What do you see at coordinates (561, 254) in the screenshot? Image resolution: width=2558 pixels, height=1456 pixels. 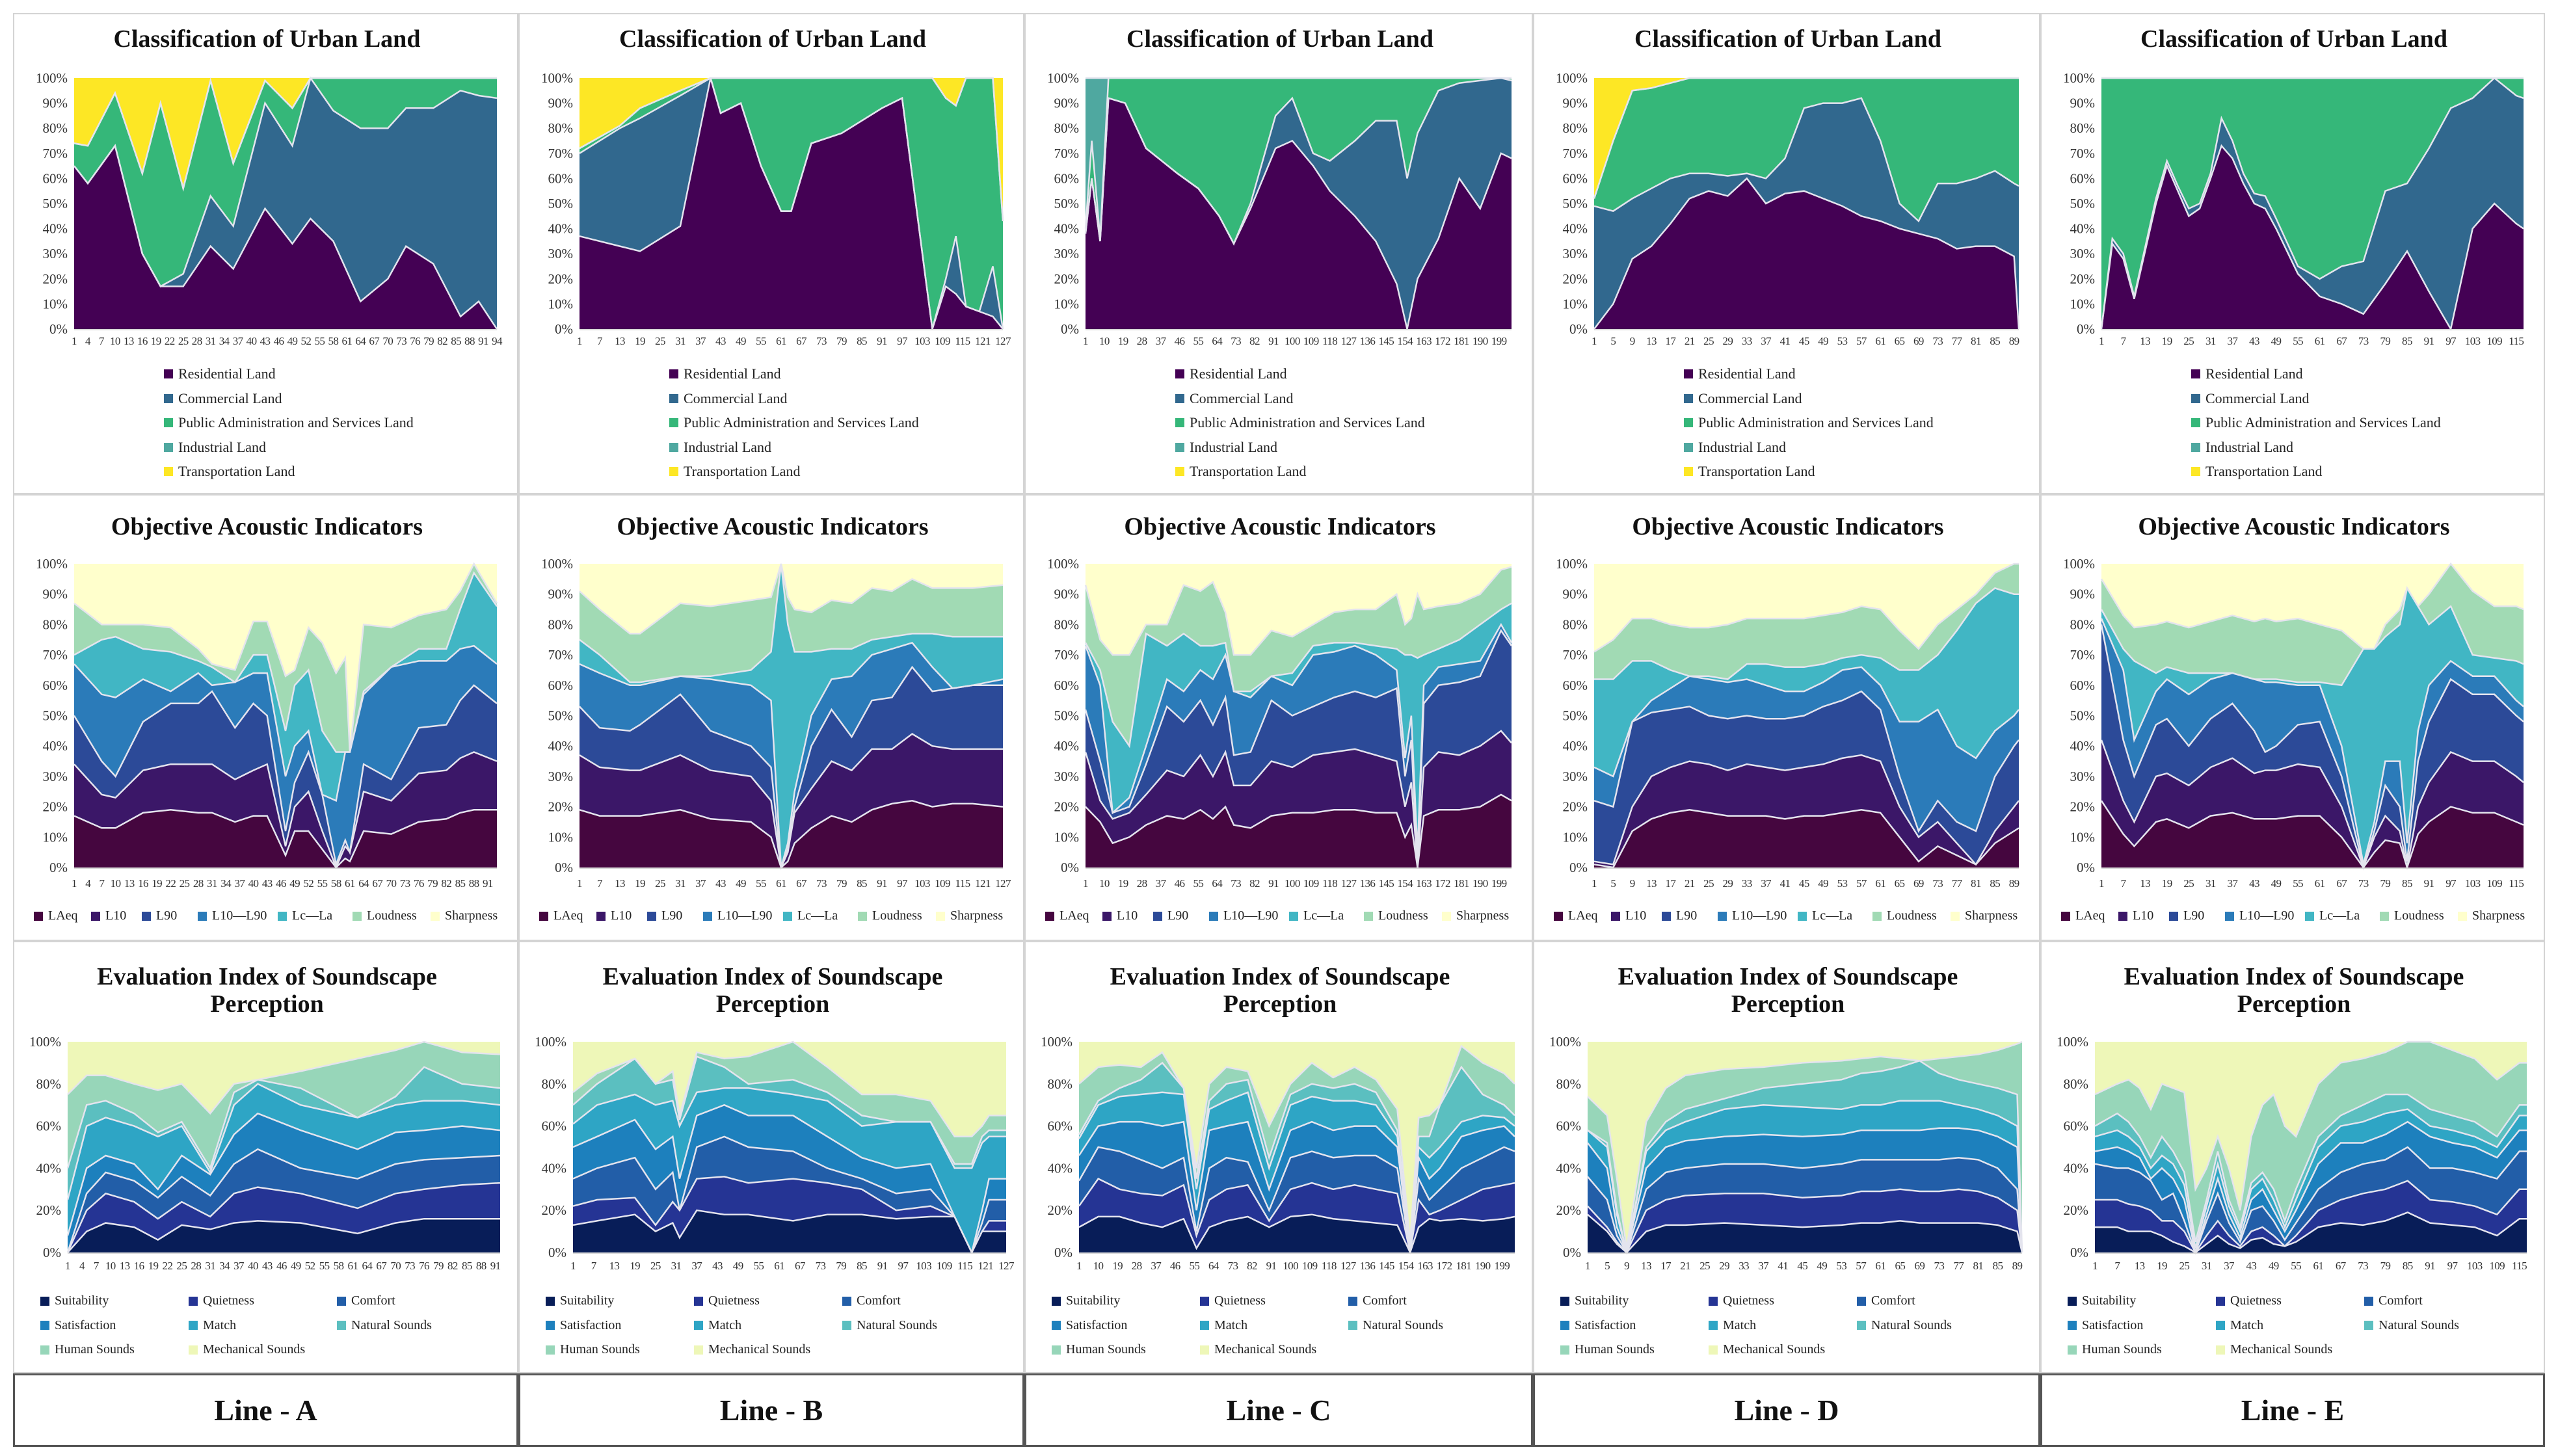 I see `y-tick-label: 30%` at bounding box center [561, 254].